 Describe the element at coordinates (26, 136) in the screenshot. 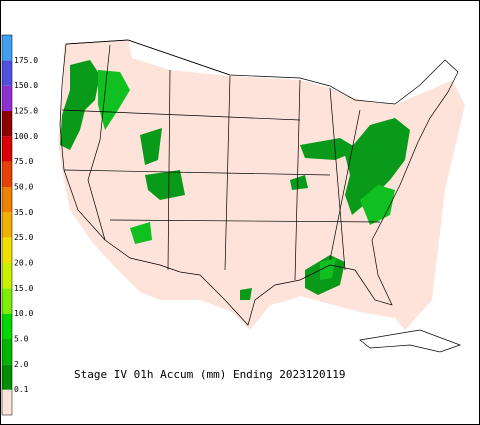

I see `legend-label: 100.0` at that location.